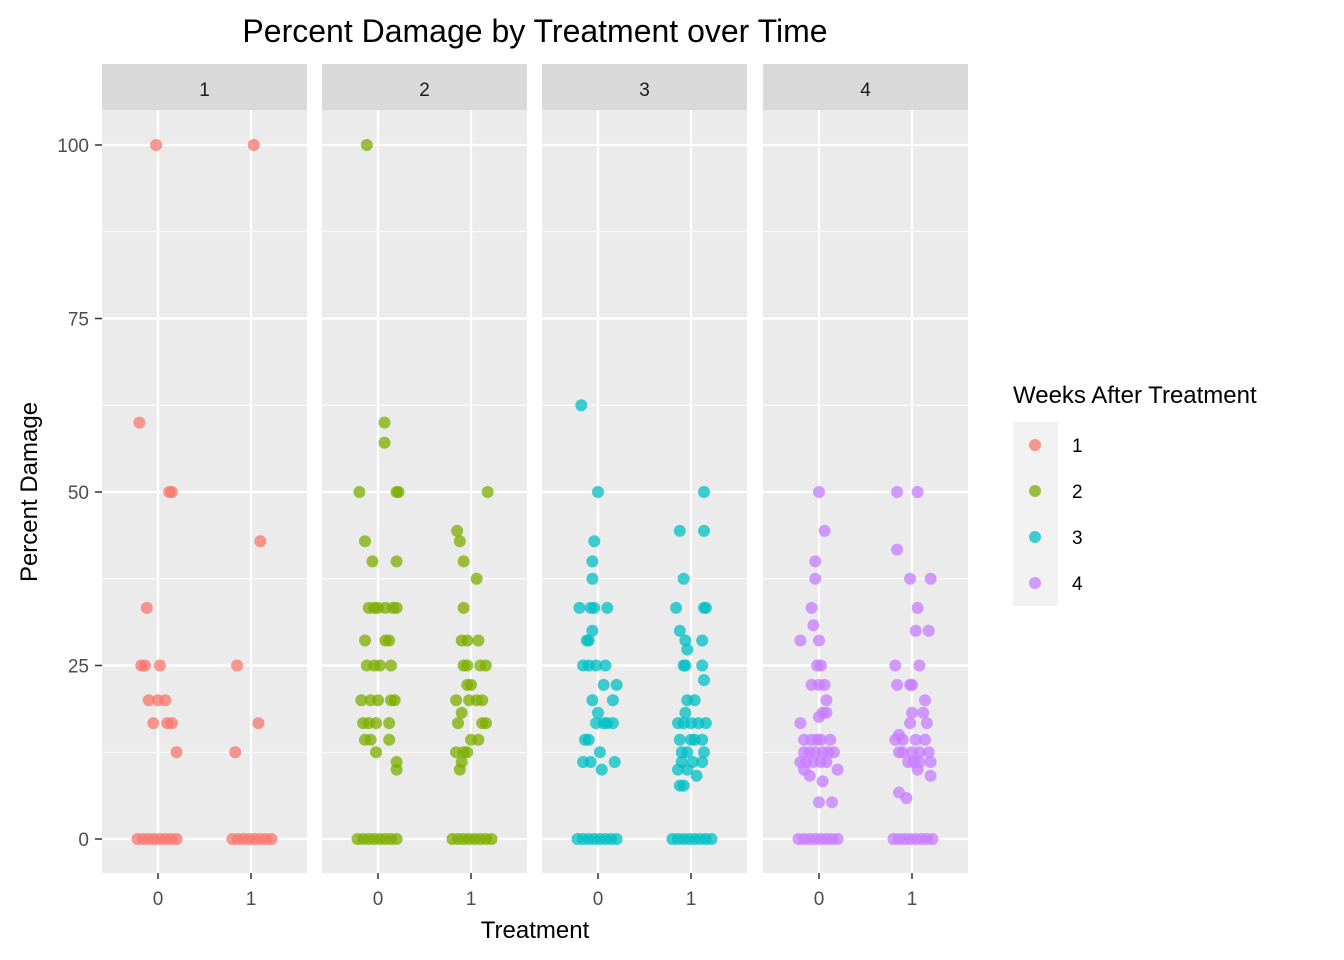 This screenshot has height=960, width=1344. I want to click on y-axis: 0 25 50 75 100, so click(79, 493).